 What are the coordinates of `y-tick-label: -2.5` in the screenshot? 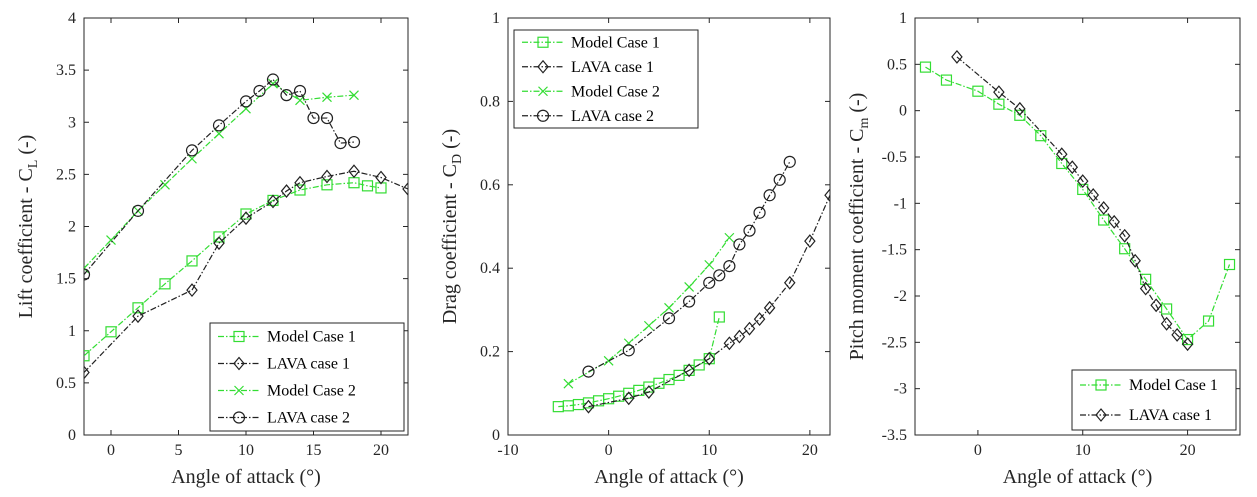 It's located at (894, 342).